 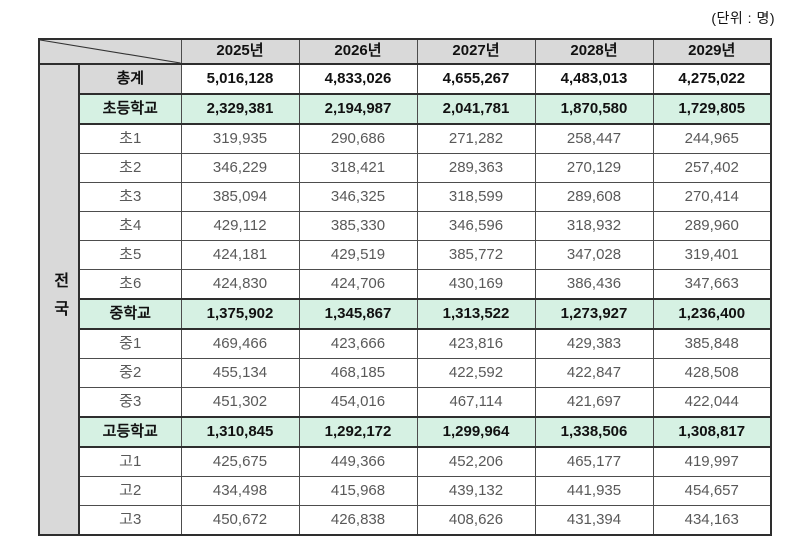 I want to click on value-cell-e6-2027년: 430,169, so click(x=476, y=284).